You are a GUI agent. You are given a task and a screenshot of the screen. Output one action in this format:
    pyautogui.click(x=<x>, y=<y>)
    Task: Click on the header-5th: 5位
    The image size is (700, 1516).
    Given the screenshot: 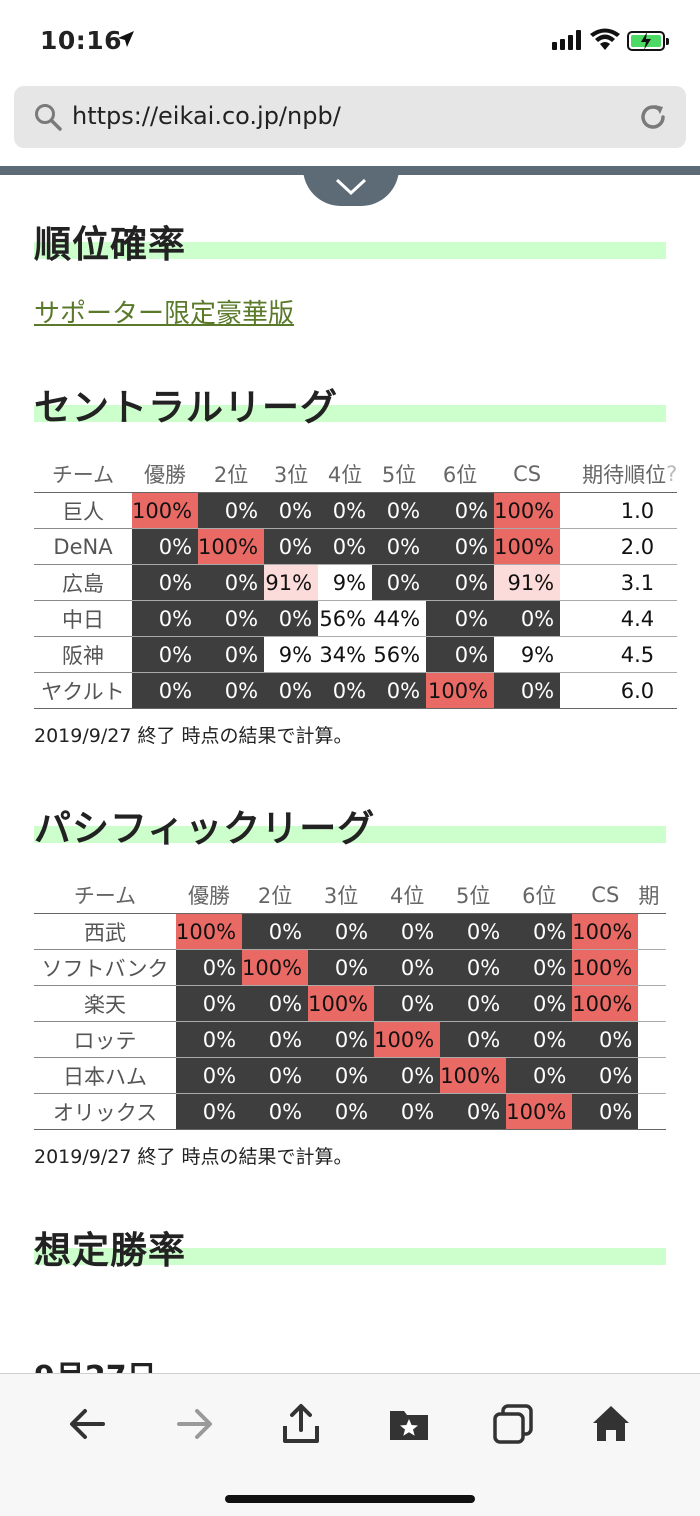 What is the action you would take?
    pyautogui.click(x=399, y=475)
    